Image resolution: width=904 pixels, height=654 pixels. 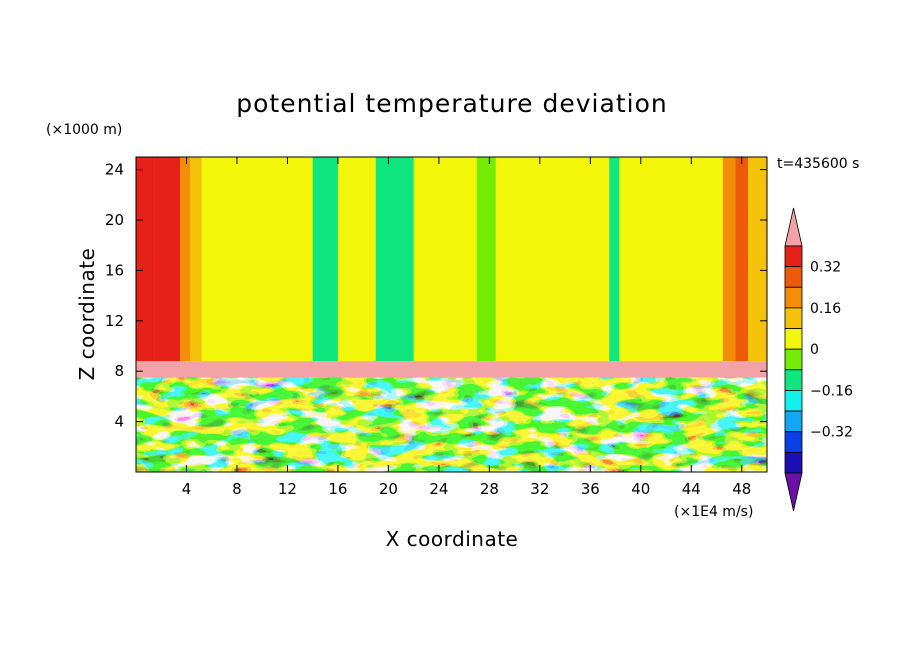 What do you see at coordinates (119, 371) in the screenshot?
I see `y-tick-label: 8` at bounding box center [119, 371].